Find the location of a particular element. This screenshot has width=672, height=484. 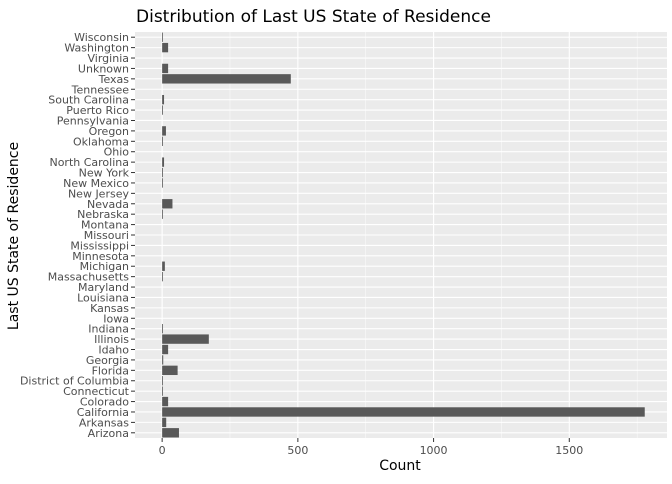

y-tick-label: Tennessee is located at coordinates (100, 89).